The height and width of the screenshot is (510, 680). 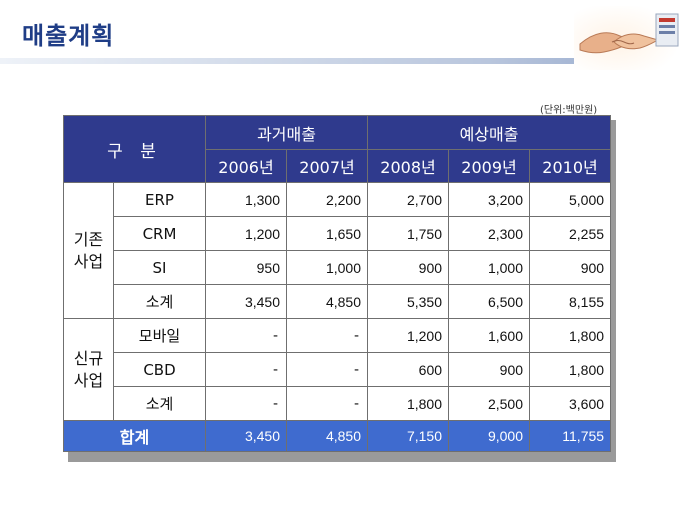 I want to click on header-past-sales: 과거매출, so click(x=286, y=132).